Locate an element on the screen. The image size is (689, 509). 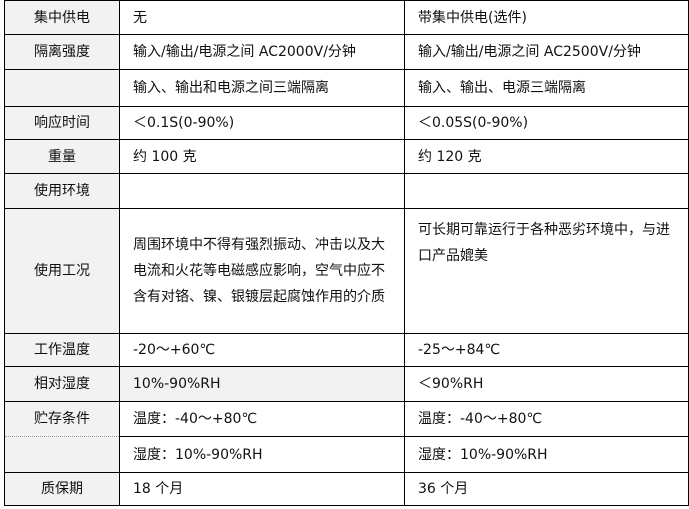
row-label: 贮存条件 is located at coordinates (62, 419).